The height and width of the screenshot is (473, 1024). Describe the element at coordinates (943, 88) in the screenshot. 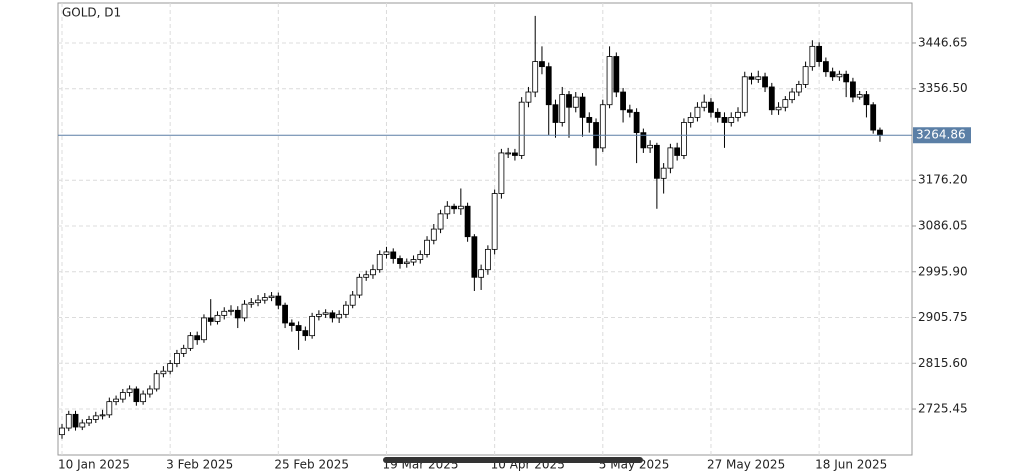

I see `y-tick-label: 3356.50` at that location.